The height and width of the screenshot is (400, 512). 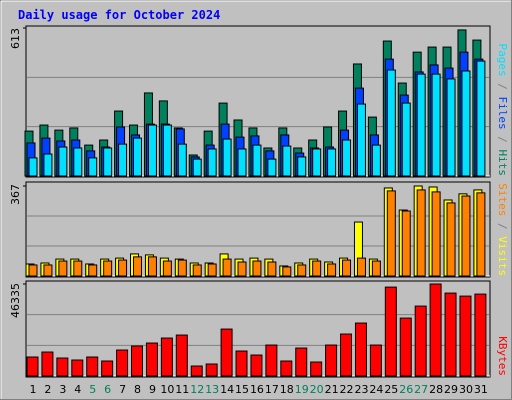 I want to click on x-tick-label: 5, so click(x=92, y=389).